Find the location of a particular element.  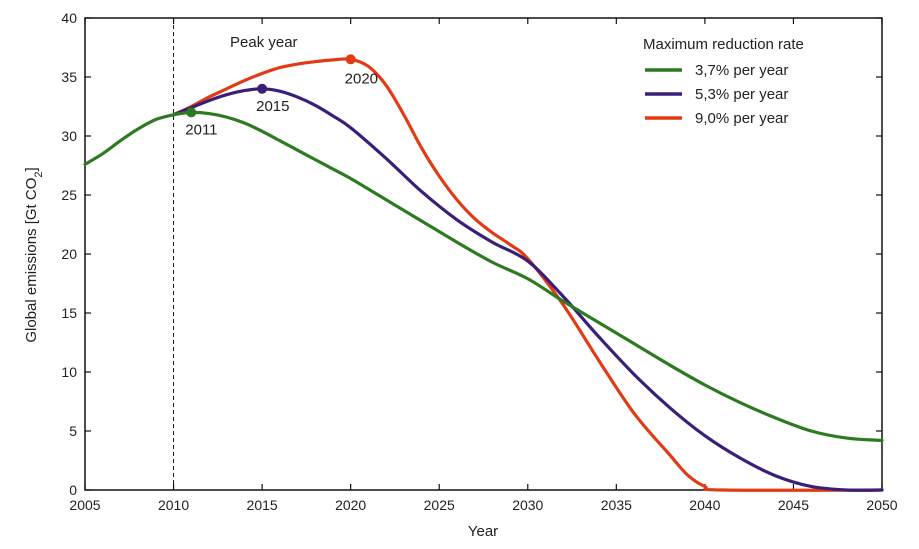

x-tick-label: 2025 is located at coordinates (439, 505).